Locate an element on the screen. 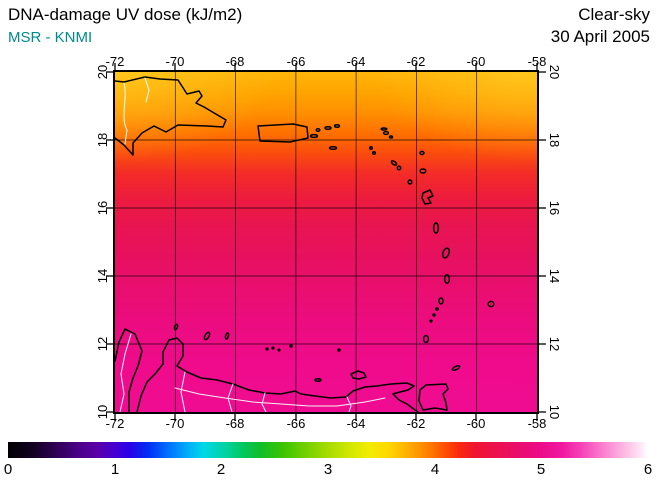 The height and width of the screenshot is (480, 660). colorbar-tick-label: 5 is located at coordinates (541, 469).